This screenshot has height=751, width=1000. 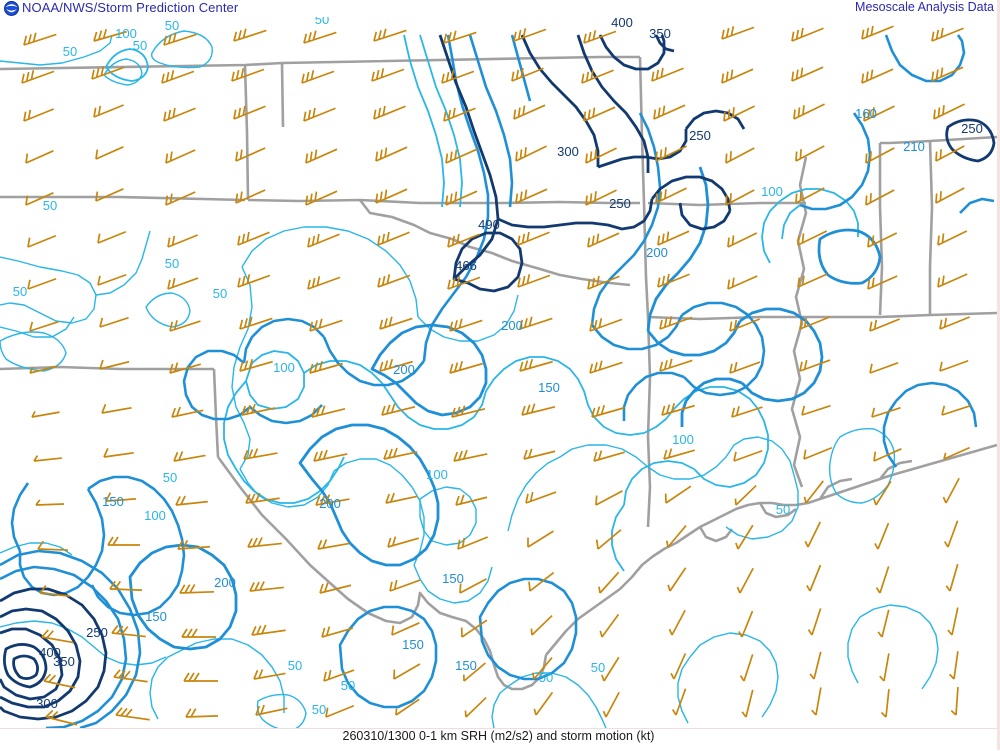 I want to click on contour-southwest-max, so click(x=71, y=638).